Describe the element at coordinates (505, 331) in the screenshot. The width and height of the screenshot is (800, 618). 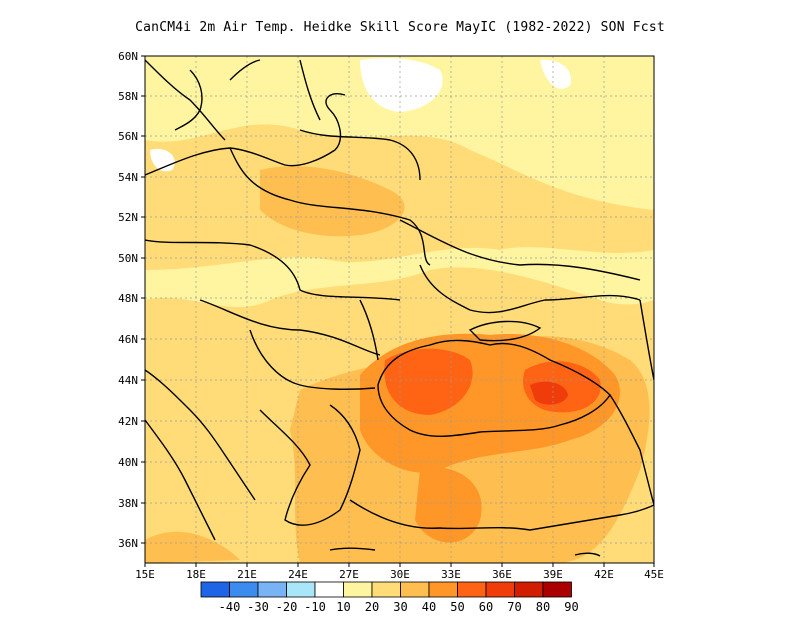
I see `azov-coast` at that location.